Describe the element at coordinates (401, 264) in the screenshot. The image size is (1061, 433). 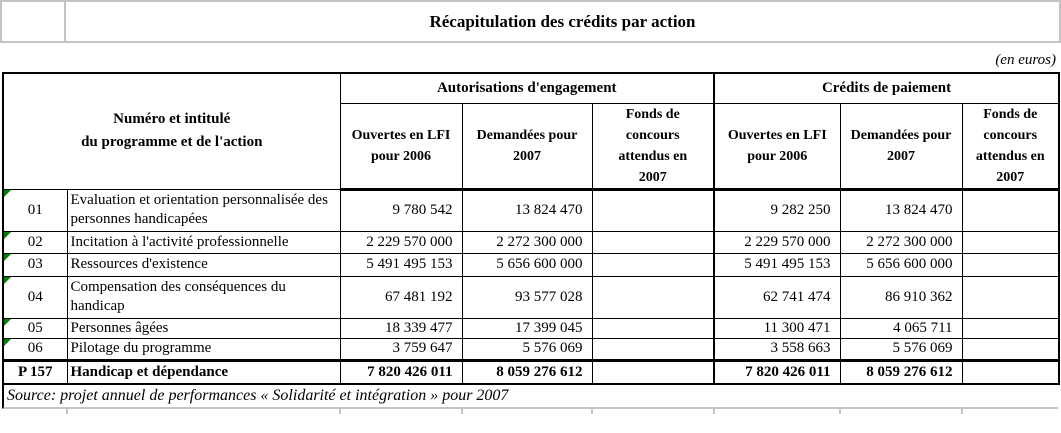
I see `value-ae-lfi-2006: 5 491 495 153` at that location.